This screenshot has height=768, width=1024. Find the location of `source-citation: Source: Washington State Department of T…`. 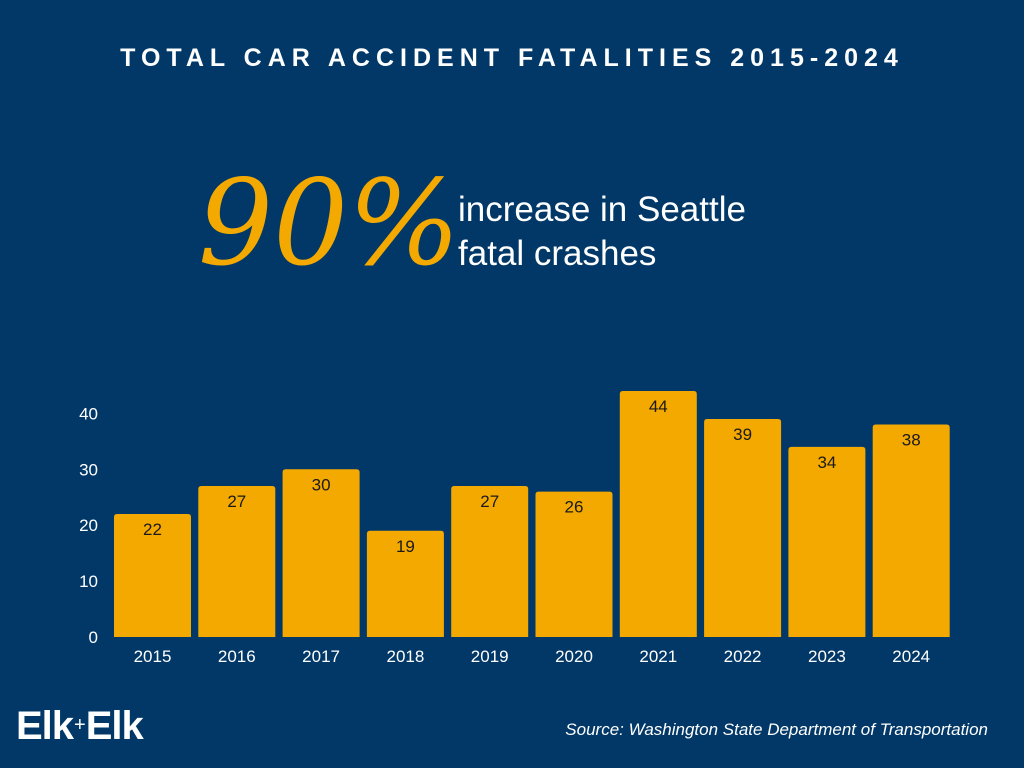

source-citation: Source: Washington State Department of T… is located at coordinates (776, 729).